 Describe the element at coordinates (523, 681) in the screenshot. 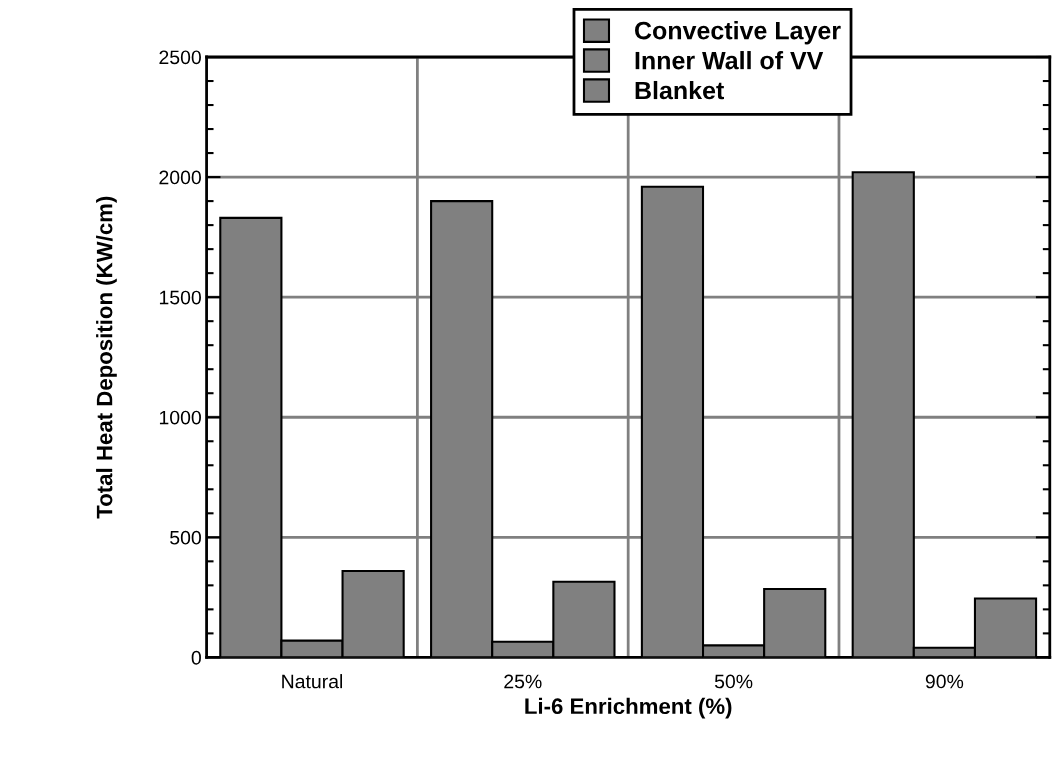

I see `x-tick-label: 25%` at that location.